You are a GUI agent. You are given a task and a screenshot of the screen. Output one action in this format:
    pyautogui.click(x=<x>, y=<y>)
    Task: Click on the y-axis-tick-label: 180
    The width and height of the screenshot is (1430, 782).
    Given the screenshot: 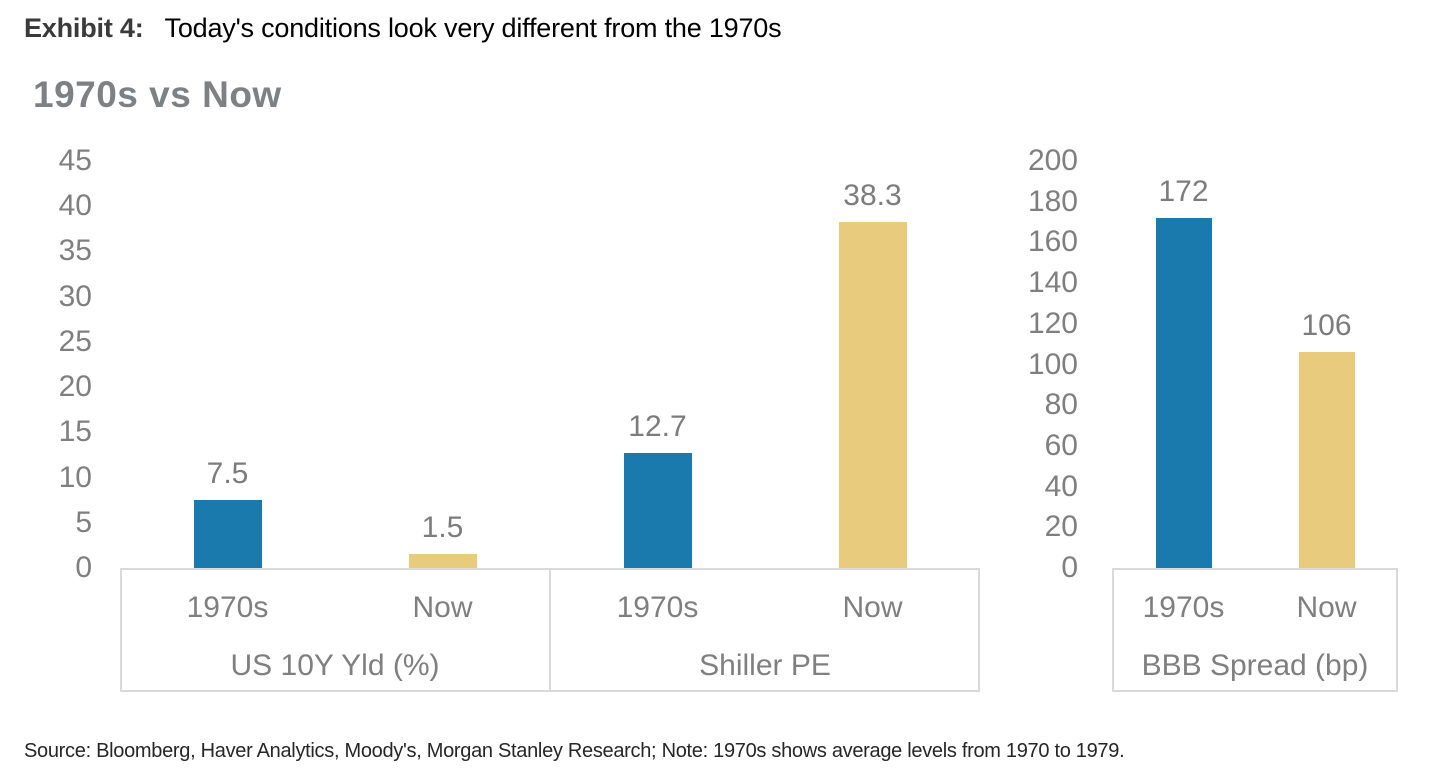 What is the action you would take?
    pyautogui.click(x=1052, y=201)
    